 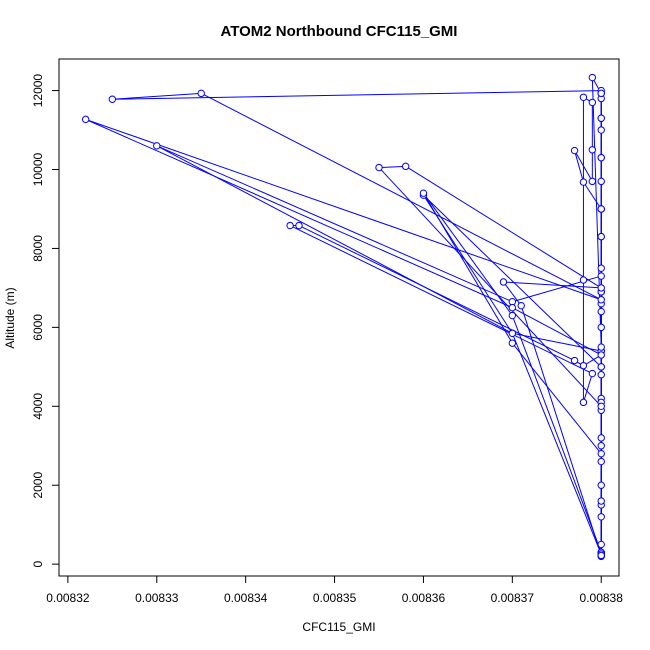 What do you see at coordinates (38, 406) in the screenshot?
I see `y-tick-label: 4000` at bounding box center [38, 406].